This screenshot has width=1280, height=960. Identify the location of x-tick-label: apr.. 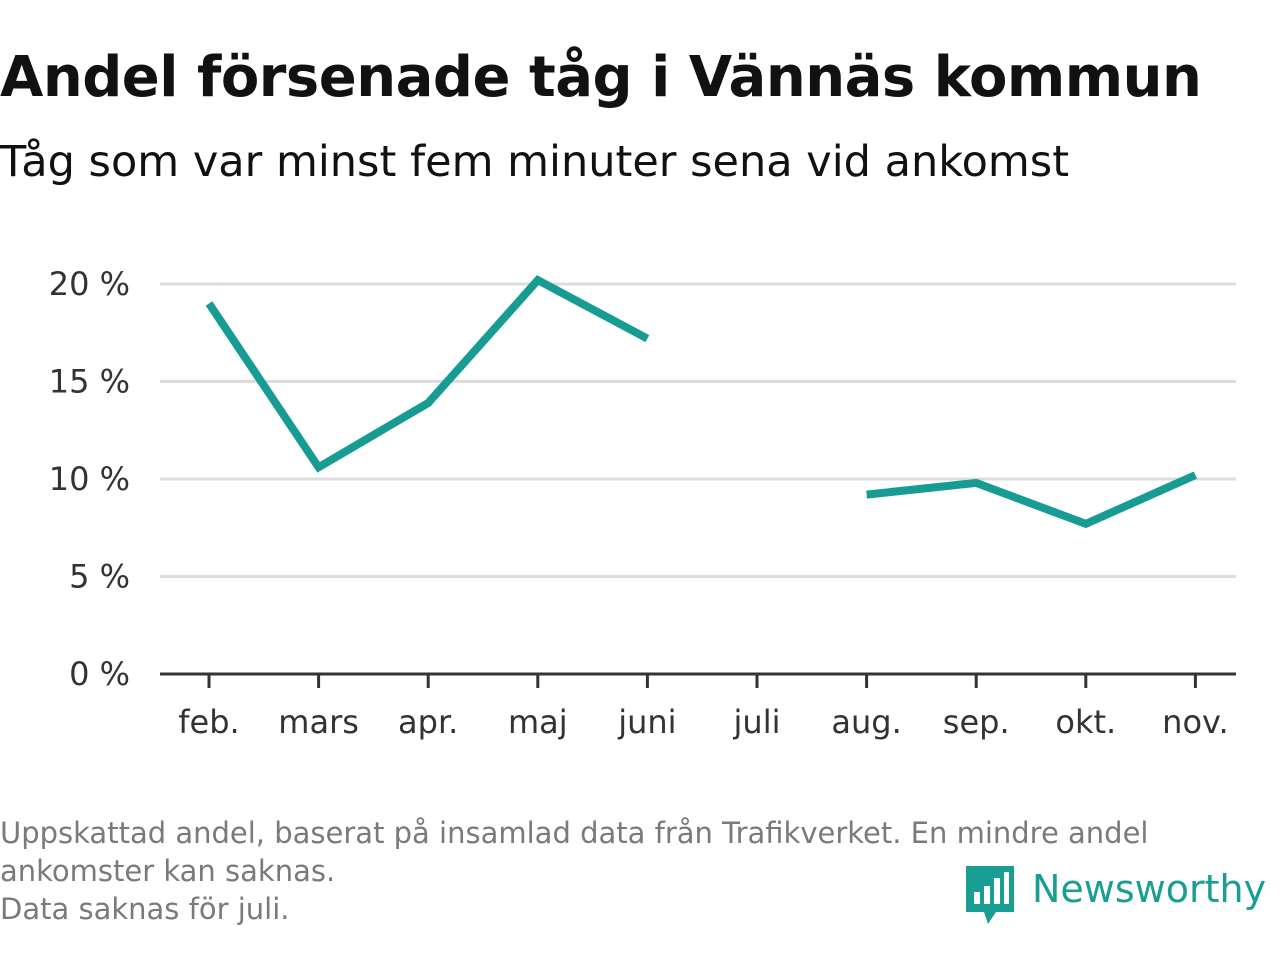
(428, 722).